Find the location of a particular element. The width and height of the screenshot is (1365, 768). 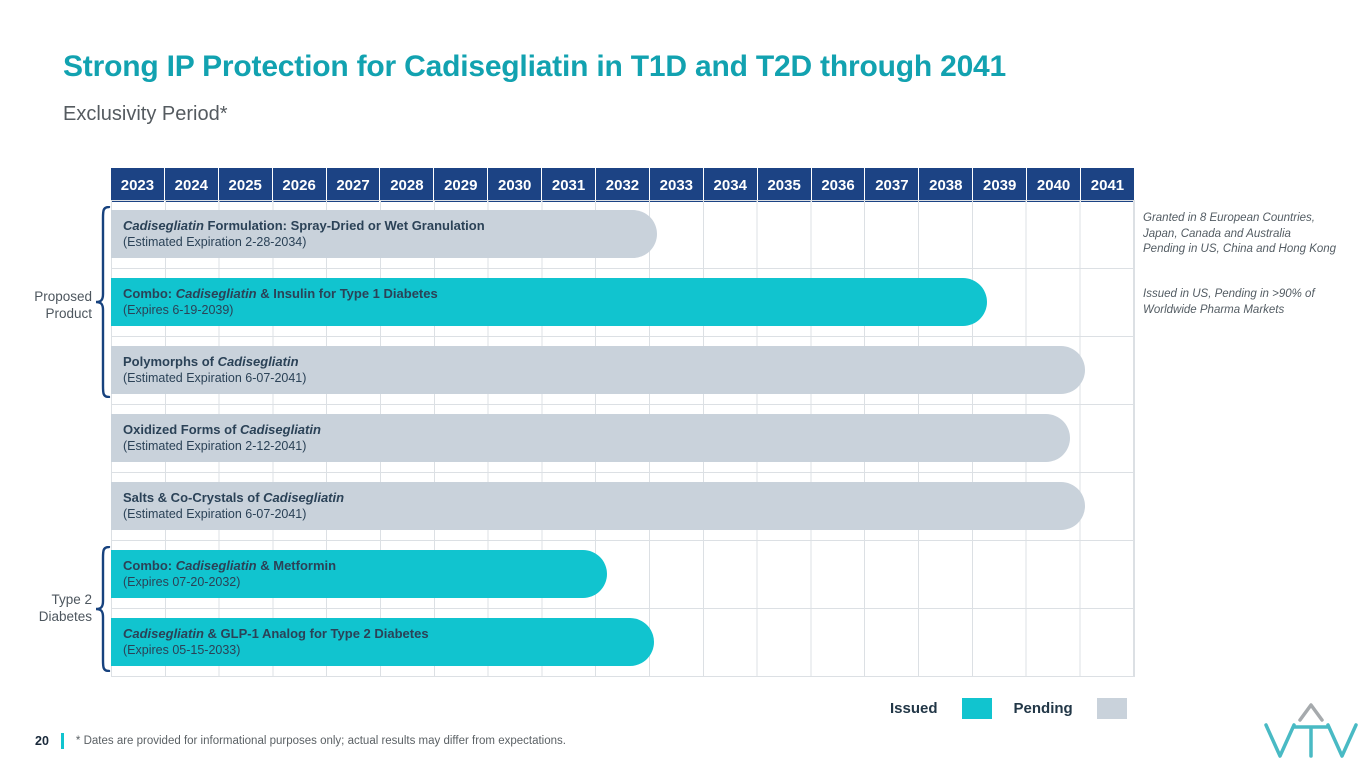

year-cell: 2025 is located at coordinates (245, 185).